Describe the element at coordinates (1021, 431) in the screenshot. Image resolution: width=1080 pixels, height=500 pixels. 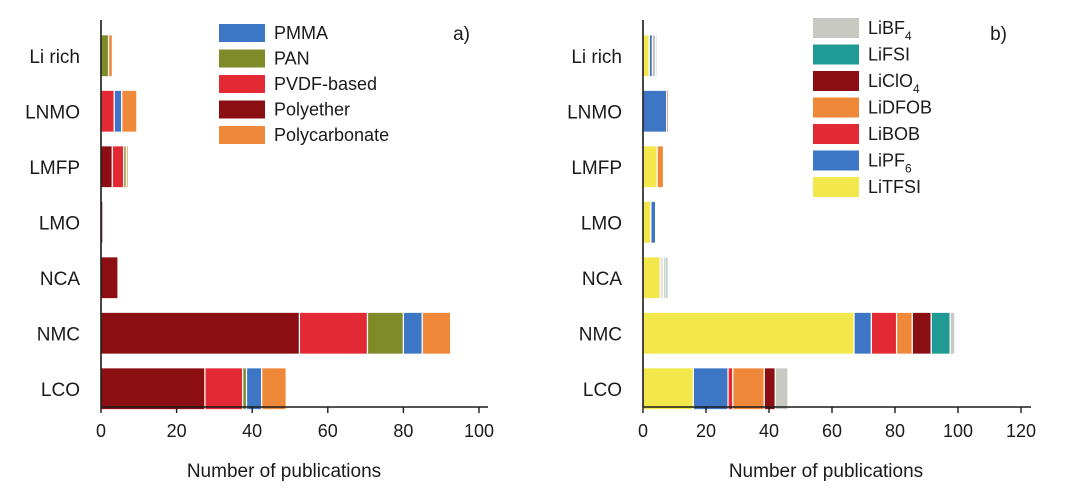
I see `x-tick-label: 120` at that location.